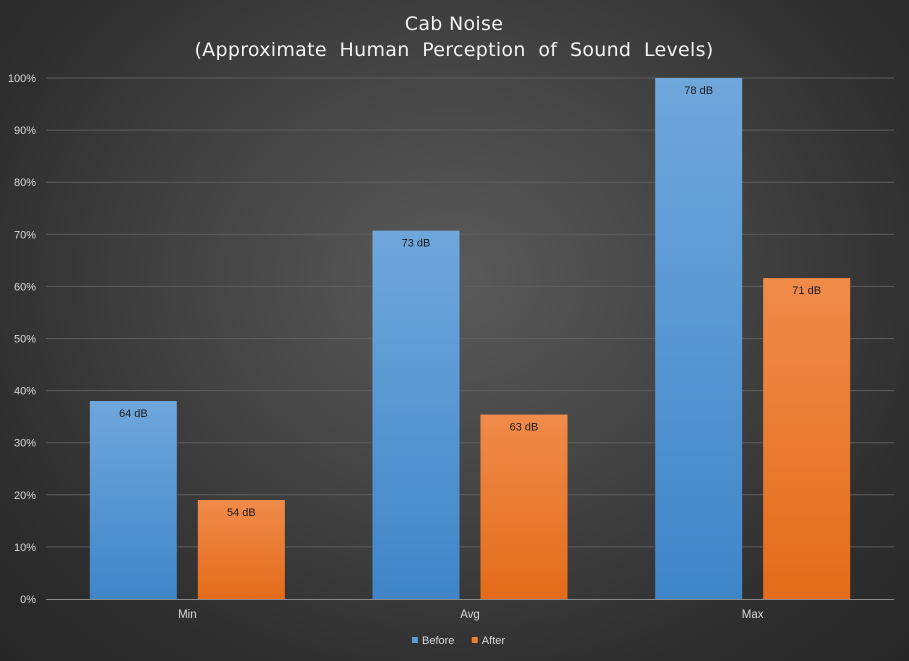 The height and width of the screenshot is (661, 909). Describe the element at coordinates (415, 640) in the screenshot. I see `legend-swatch-before` at that location.